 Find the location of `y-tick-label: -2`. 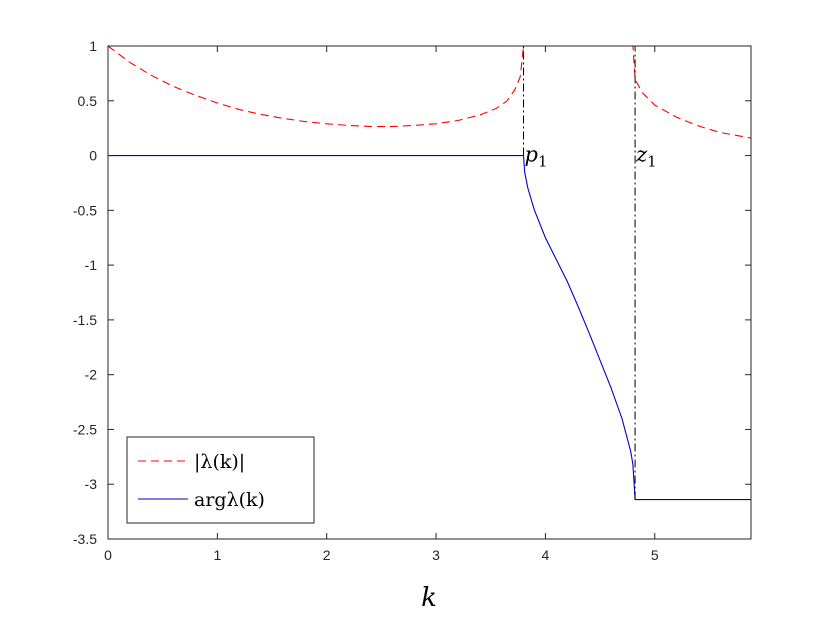

y-tick-label: -2 is located at coordinates (91, 375).